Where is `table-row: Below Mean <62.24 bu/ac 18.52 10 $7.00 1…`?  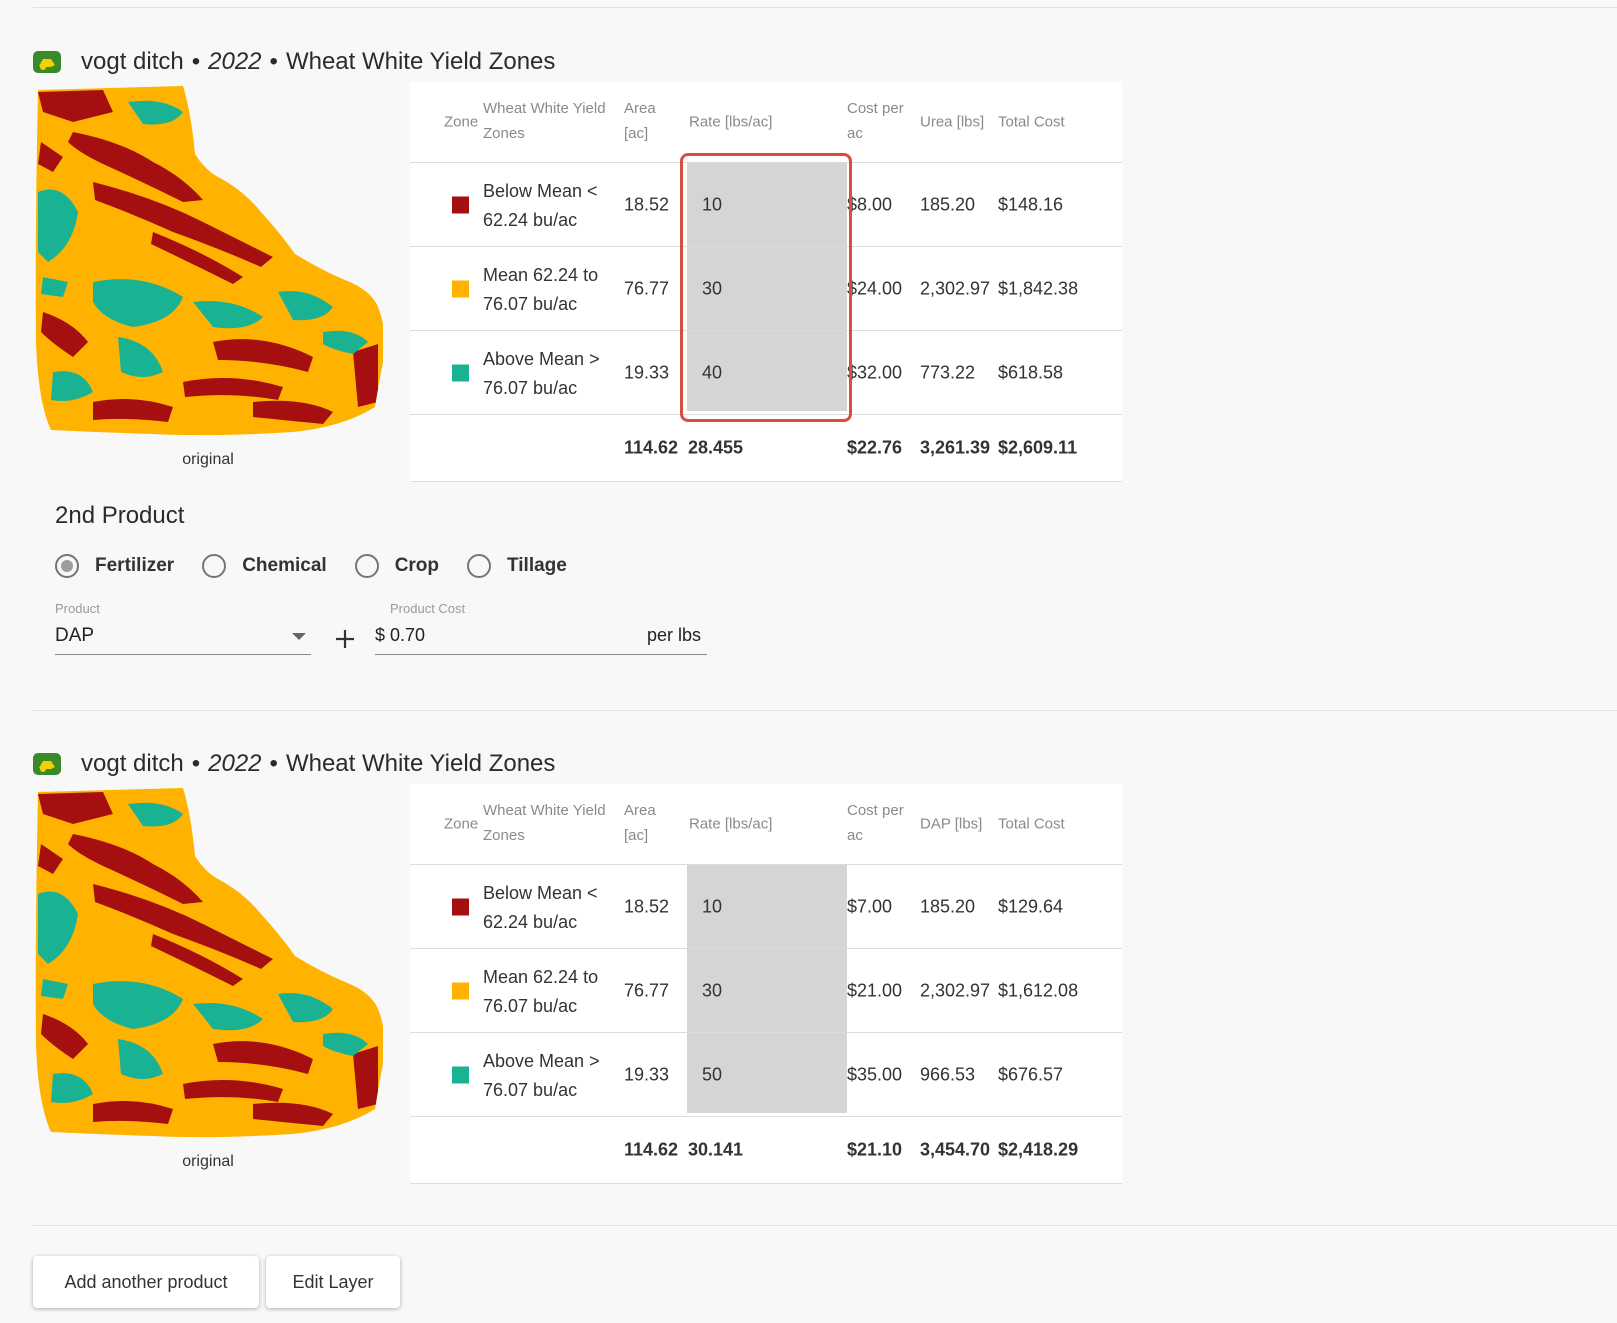
table-row: Below Mean <62.24 bu/ac 18.52 10 $7.00 1… is located at coordinates (766, 907).